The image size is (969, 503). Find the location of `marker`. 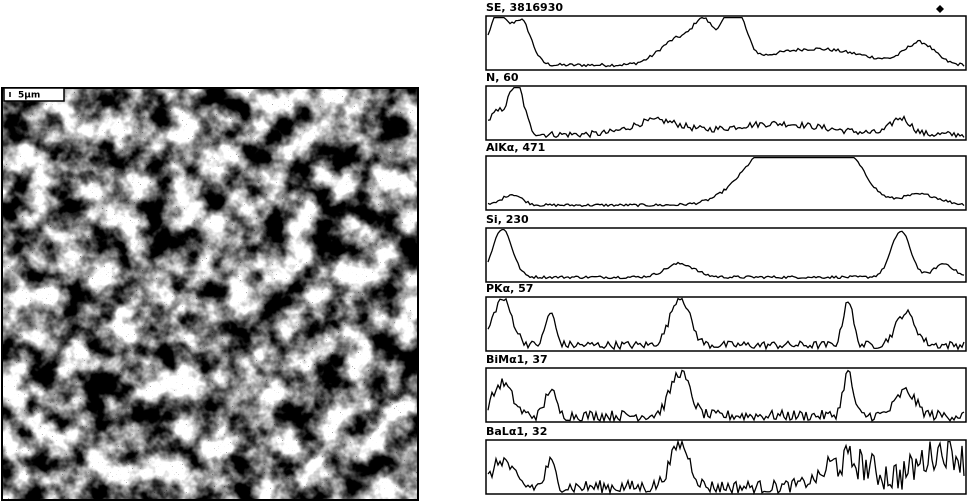

marker is located at coordinates (940, 9).